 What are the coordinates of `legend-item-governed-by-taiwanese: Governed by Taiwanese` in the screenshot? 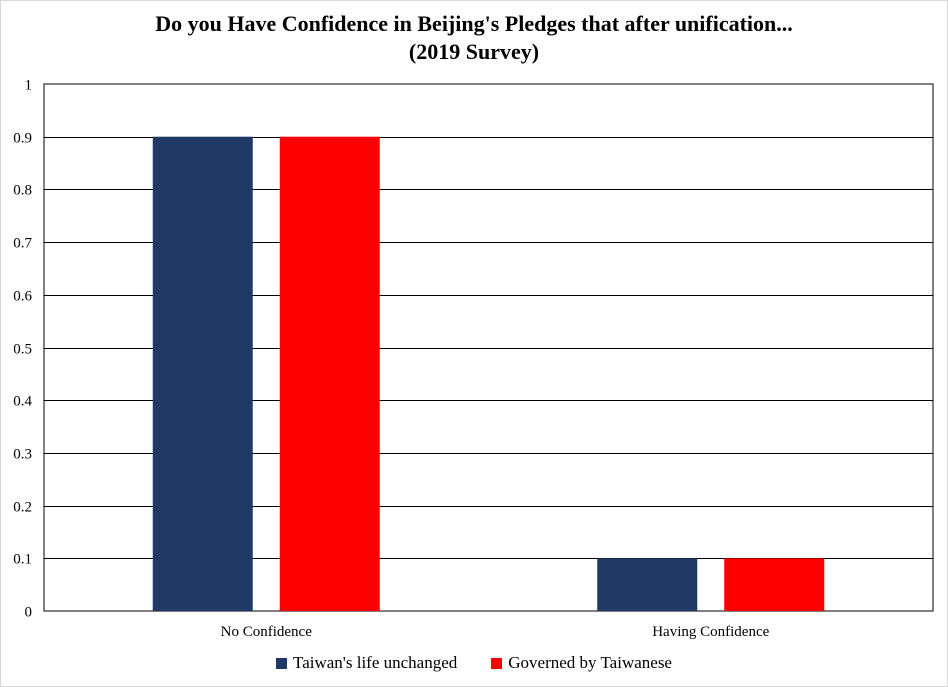 It's located at (581, 663).